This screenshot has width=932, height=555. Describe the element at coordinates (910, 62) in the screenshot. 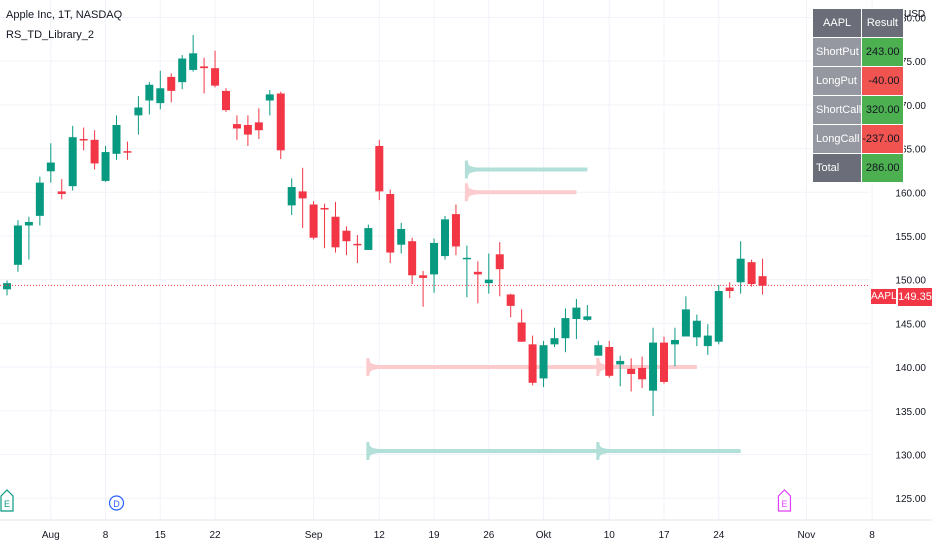

I see `y-tick-label: 175.00` at that location.